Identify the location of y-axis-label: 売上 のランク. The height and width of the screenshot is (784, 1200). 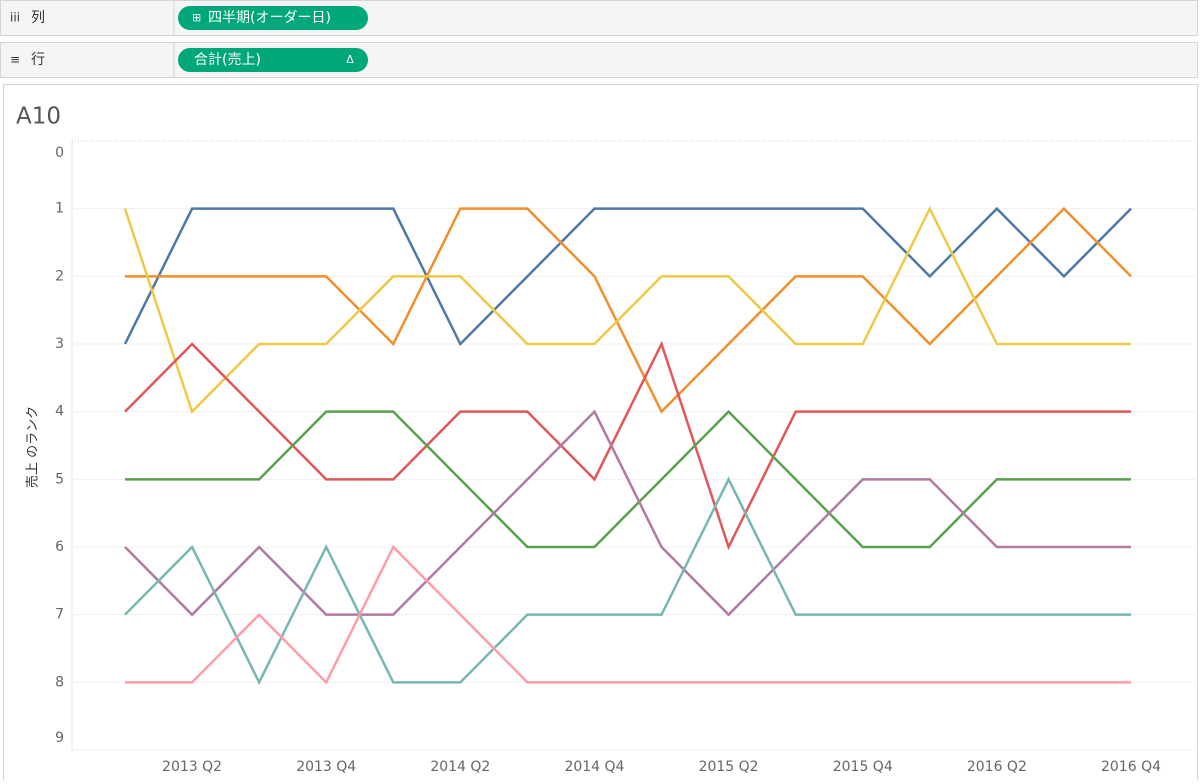
(33, 447).